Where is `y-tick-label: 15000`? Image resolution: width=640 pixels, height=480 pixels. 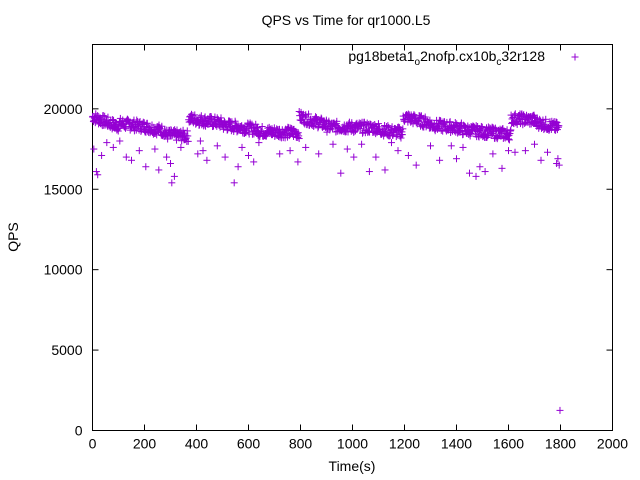 y-tick-label: 15000 is located at coordinates (63, 189).